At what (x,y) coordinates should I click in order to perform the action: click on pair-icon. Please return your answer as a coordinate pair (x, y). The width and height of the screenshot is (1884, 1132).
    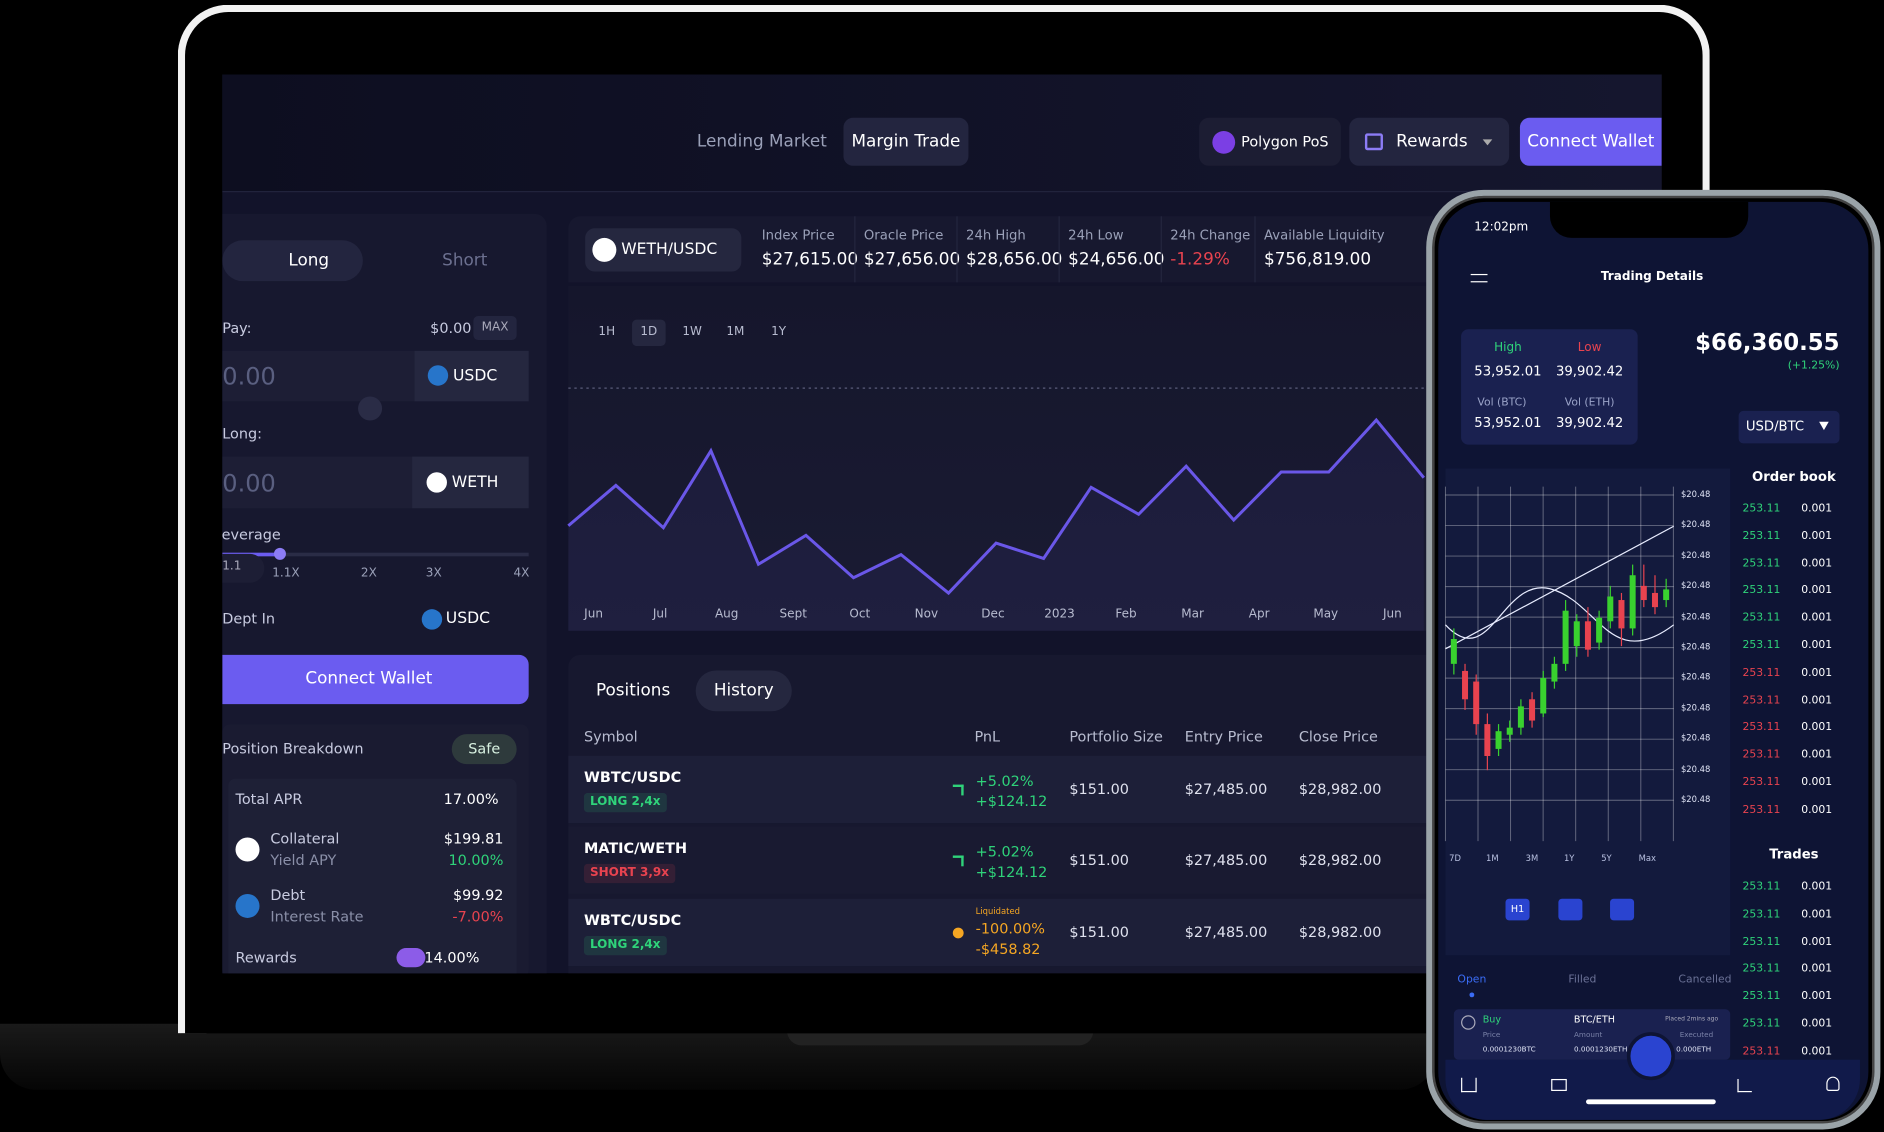
    Looking at the image, I should click on (604, 249).